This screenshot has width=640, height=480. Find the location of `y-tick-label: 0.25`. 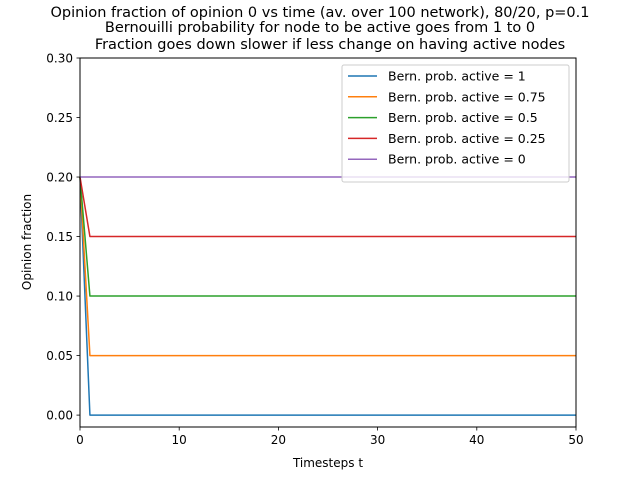

y-tick-label: 0.25 is located at coordinates (59, 118).